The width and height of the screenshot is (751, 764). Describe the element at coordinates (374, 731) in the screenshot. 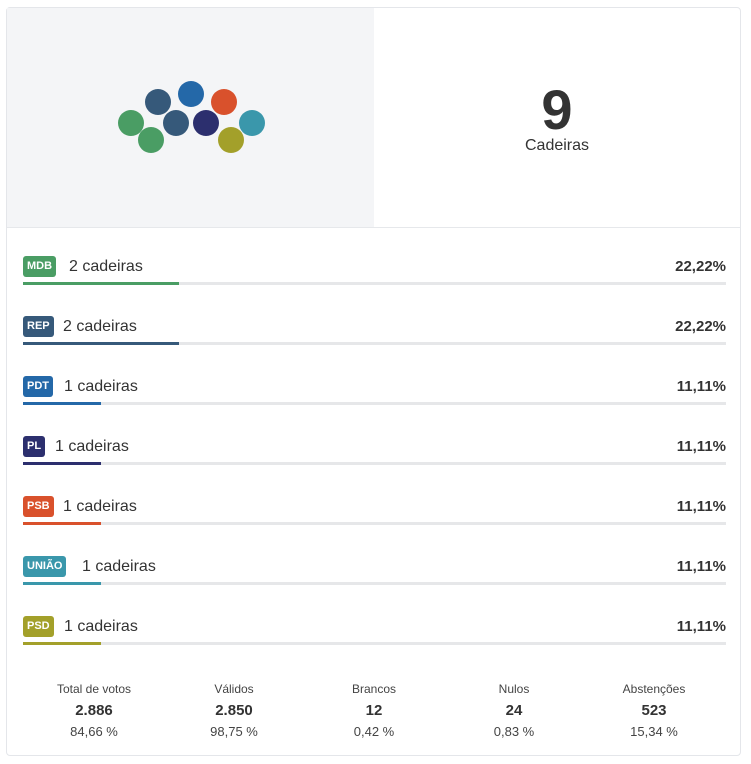

I see `stat-percent: 0,42 %` at that location.